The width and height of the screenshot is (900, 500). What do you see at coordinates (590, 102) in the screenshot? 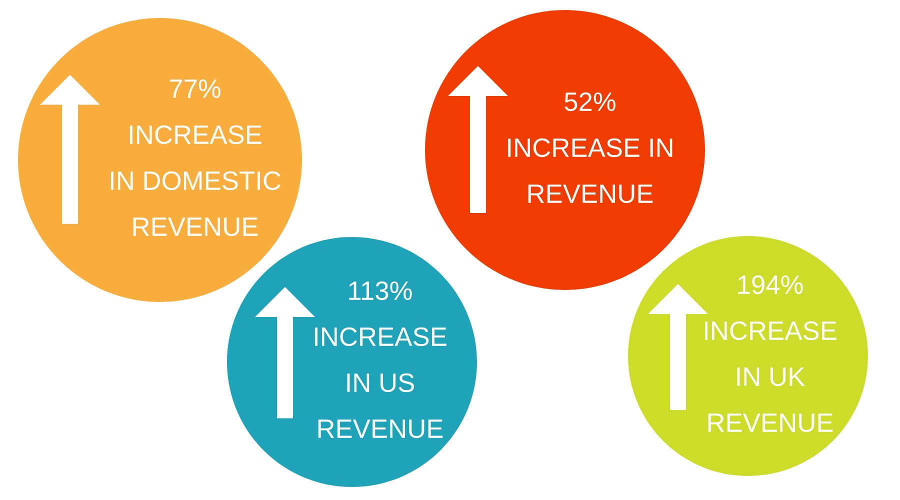
I see `data-label: 52%` at bounding box center [590, 102].